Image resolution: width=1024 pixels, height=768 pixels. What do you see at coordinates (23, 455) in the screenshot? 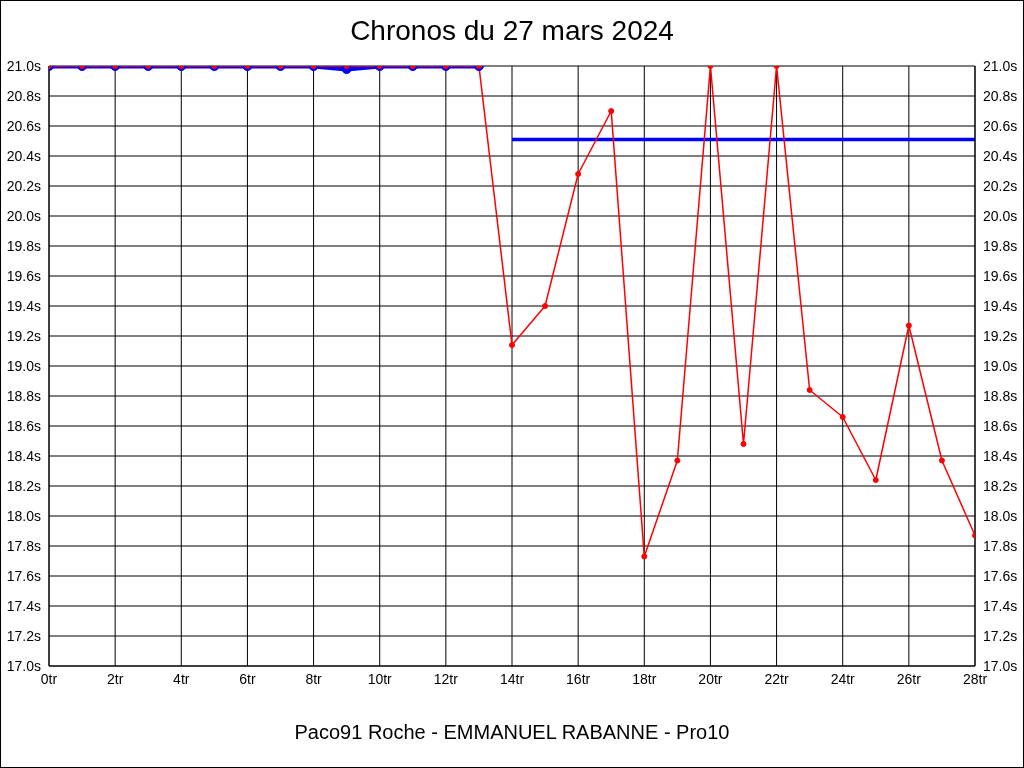
I see `y-tick-label: 18.4s` at bounding box center [23, 455].